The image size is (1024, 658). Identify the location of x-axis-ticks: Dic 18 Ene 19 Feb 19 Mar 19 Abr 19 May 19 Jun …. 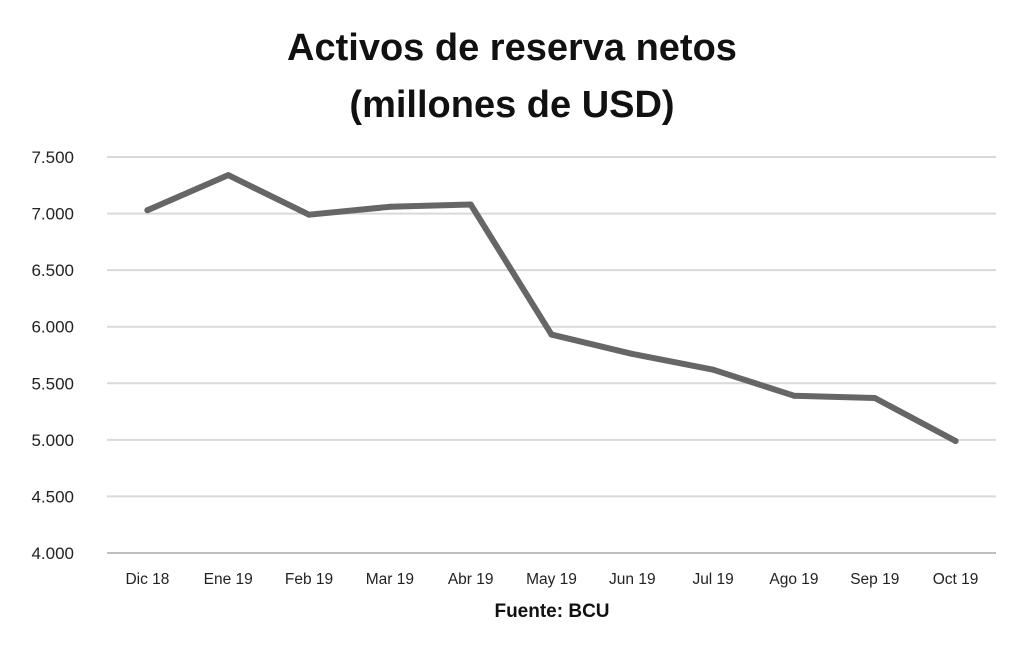
(551, 579).